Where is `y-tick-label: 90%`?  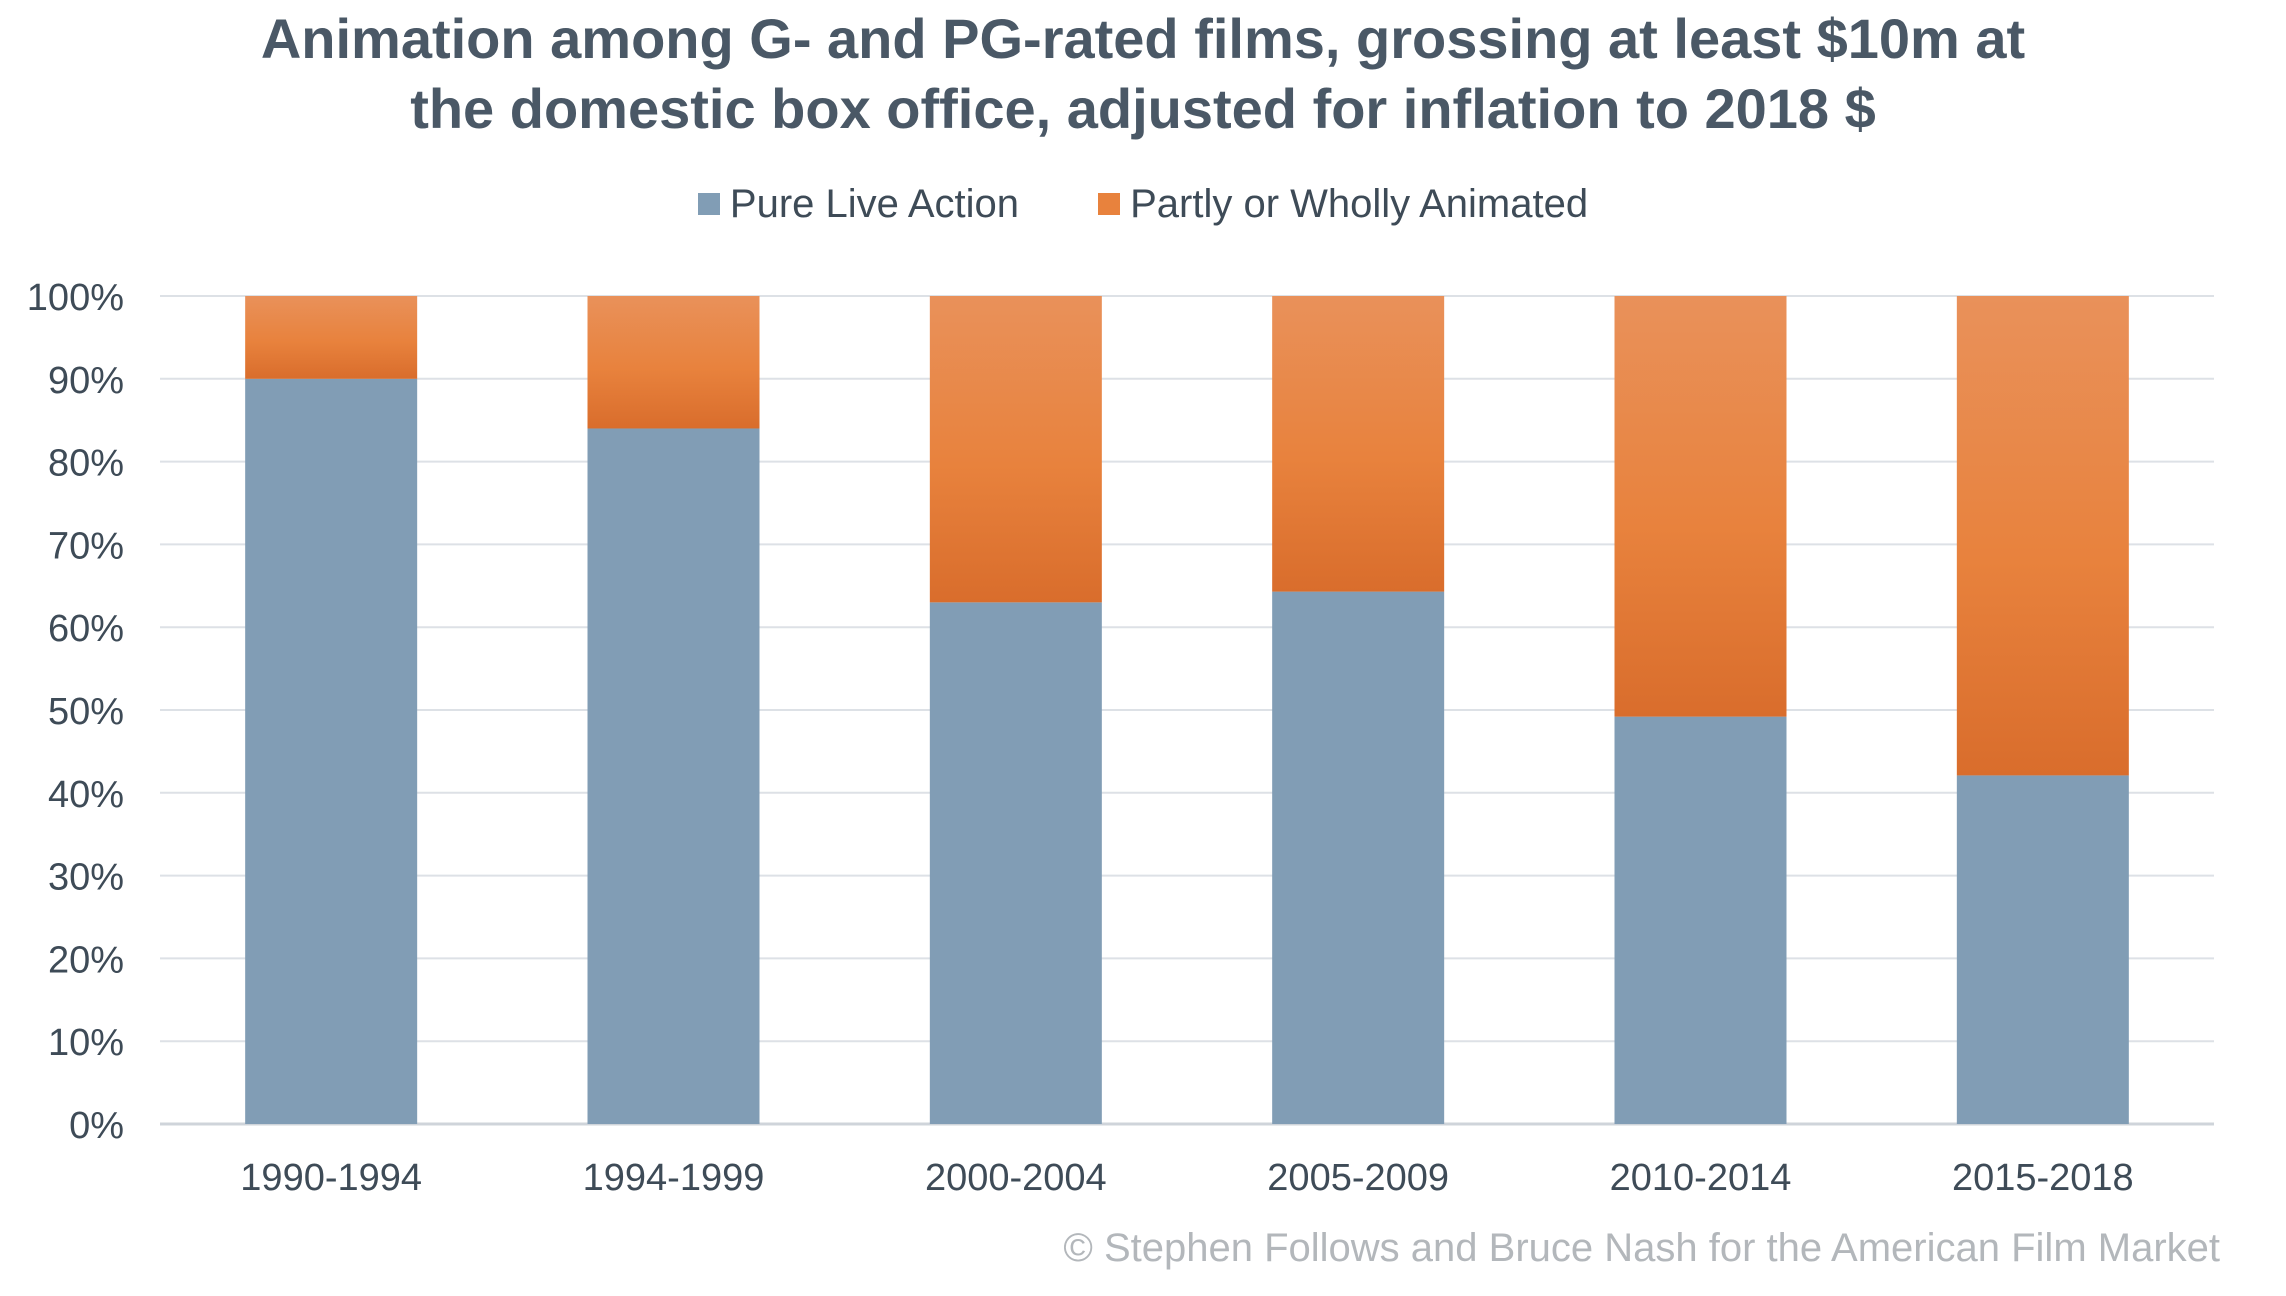
y-tick-label: 90% is located at coordinates (86, 381).